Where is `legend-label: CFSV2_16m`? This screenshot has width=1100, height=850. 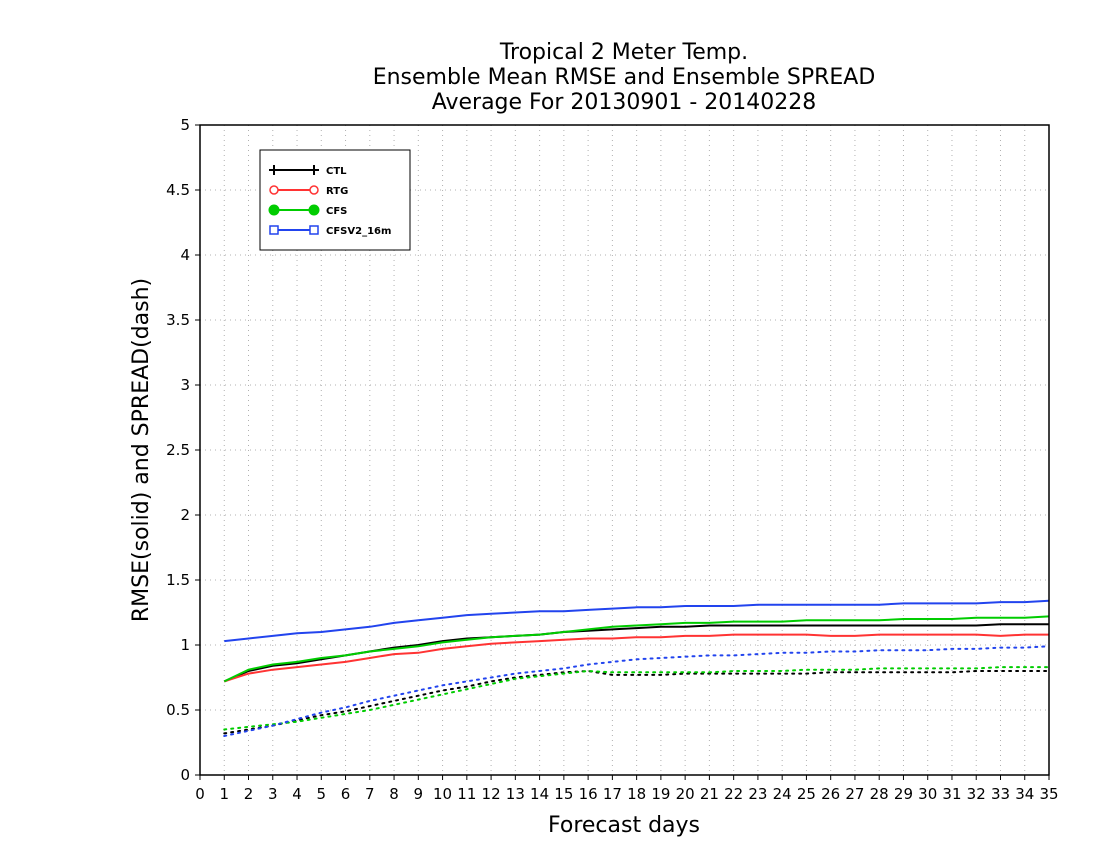
legend-label: CFSV2_16m is located at coordinates (358, 231).